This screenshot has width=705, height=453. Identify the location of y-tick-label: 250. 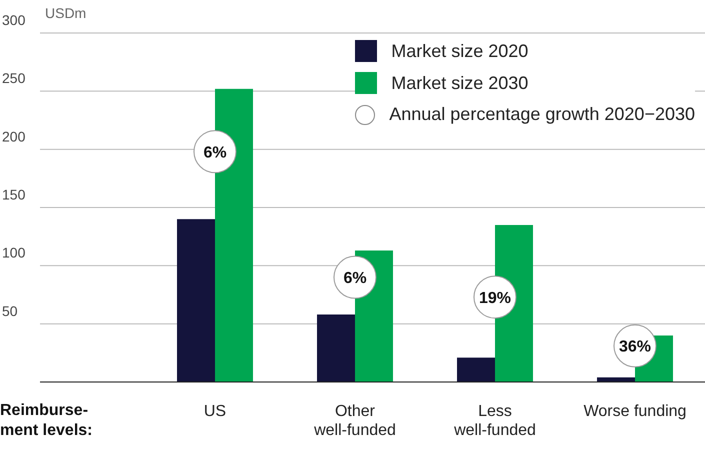
(14, 78).